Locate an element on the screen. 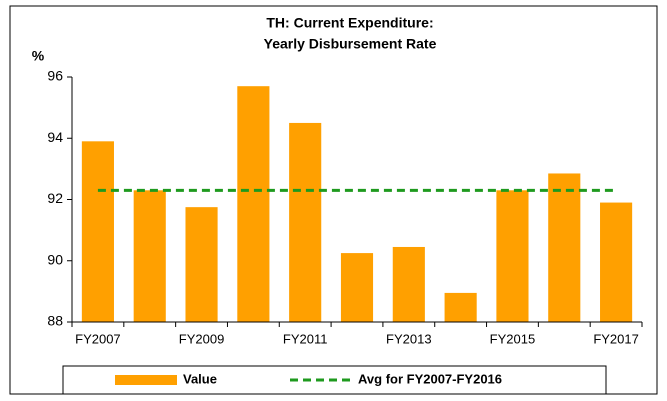  chart-title: TH: Current Expenditure: is located at coordinates (349, 23).